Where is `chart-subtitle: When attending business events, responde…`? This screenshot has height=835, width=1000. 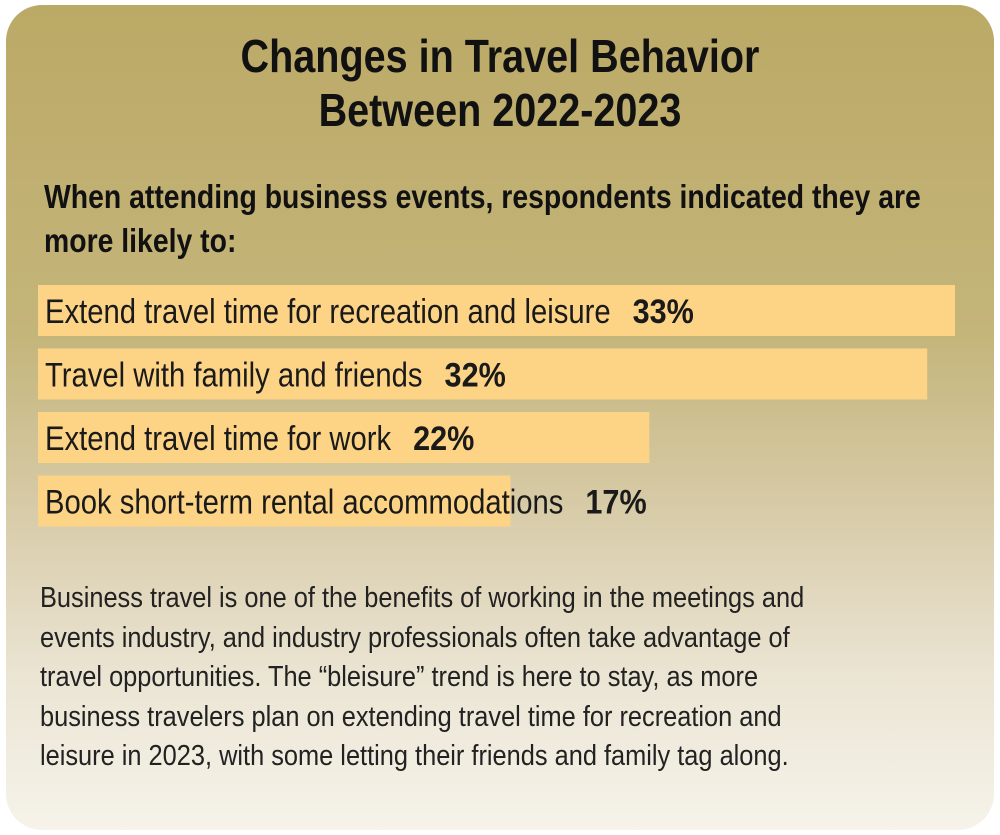
chart-subtitle: When attending business events, responde… is located at coordinates (508, 219).